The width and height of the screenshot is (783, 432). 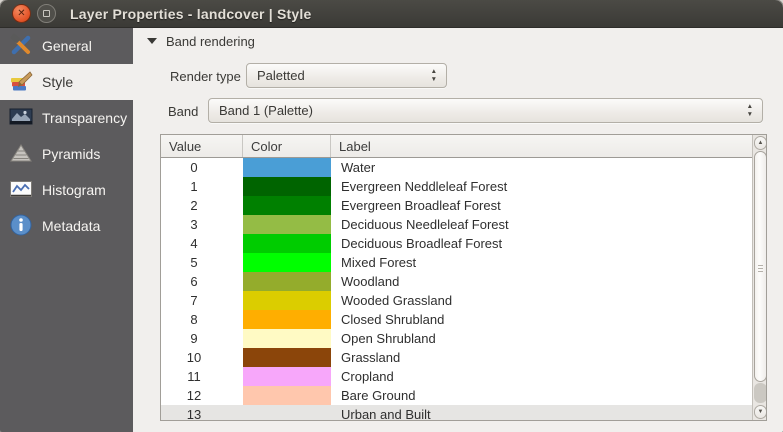 What do you see at coordinates (456, 146) in the screenshot?
I see `table-header: Value Color Label` at bounding box center [456, 146].